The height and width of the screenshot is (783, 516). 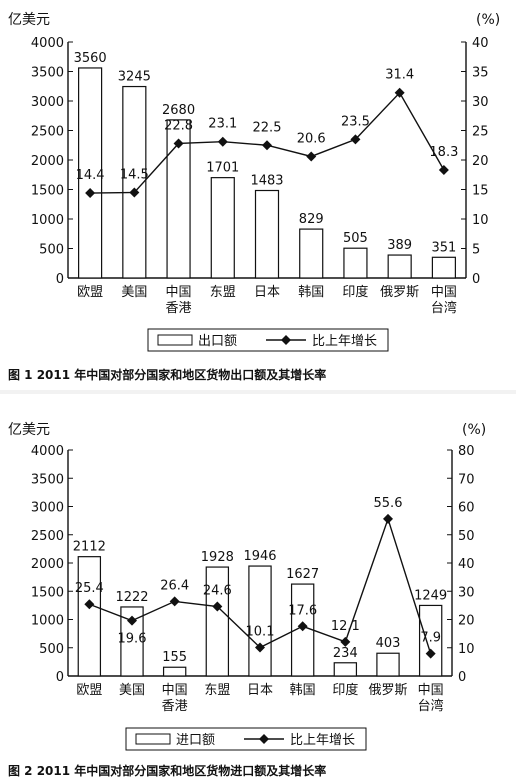 I want to click on growth-value-label: 31.4, so click(x=399, y=75).